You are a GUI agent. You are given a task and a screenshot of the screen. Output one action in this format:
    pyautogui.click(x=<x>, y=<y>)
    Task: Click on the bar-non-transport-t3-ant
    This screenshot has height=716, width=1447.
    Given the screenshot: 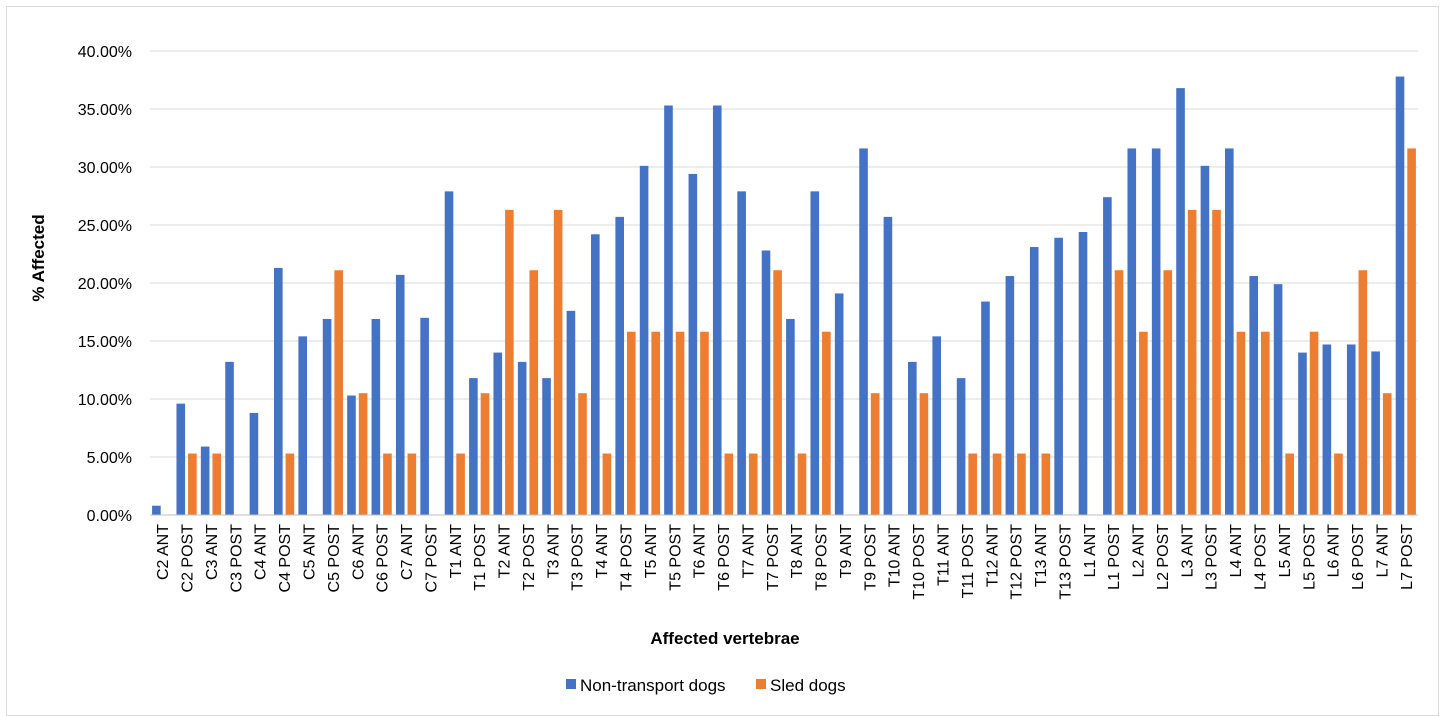 What is the action you would take?
    pyautogui.click(x=546, y=446)
    